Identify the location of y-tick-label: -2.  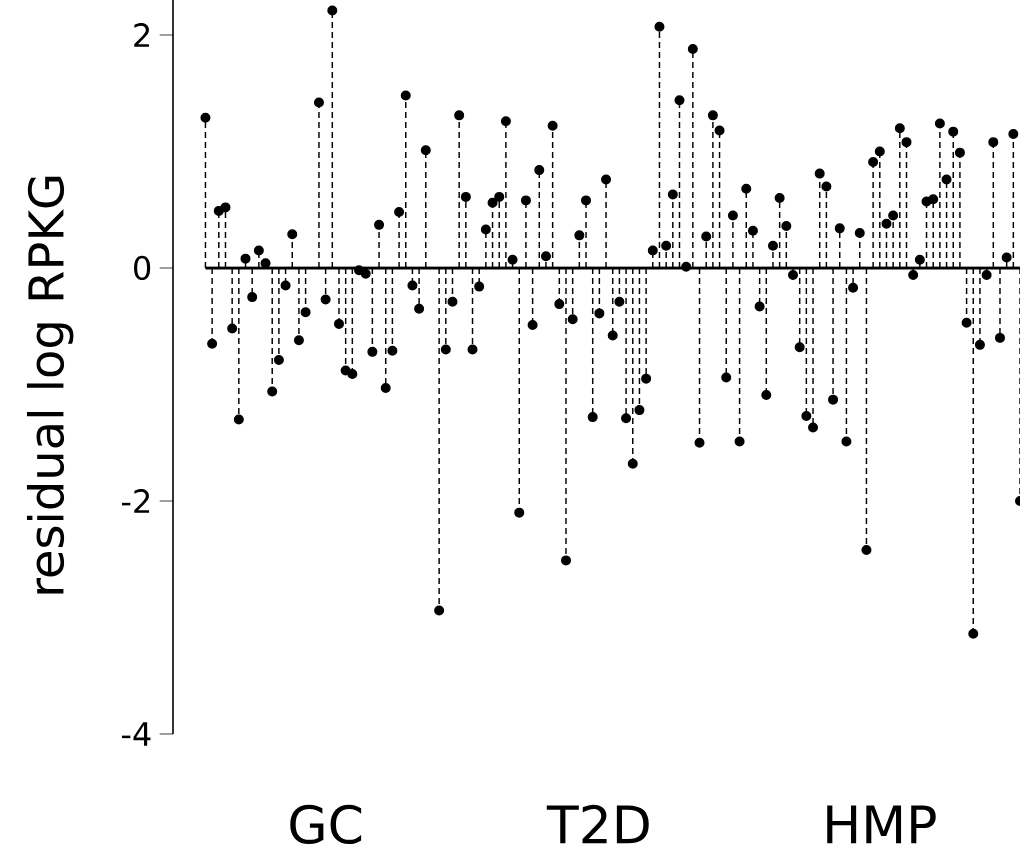
(135, 501).